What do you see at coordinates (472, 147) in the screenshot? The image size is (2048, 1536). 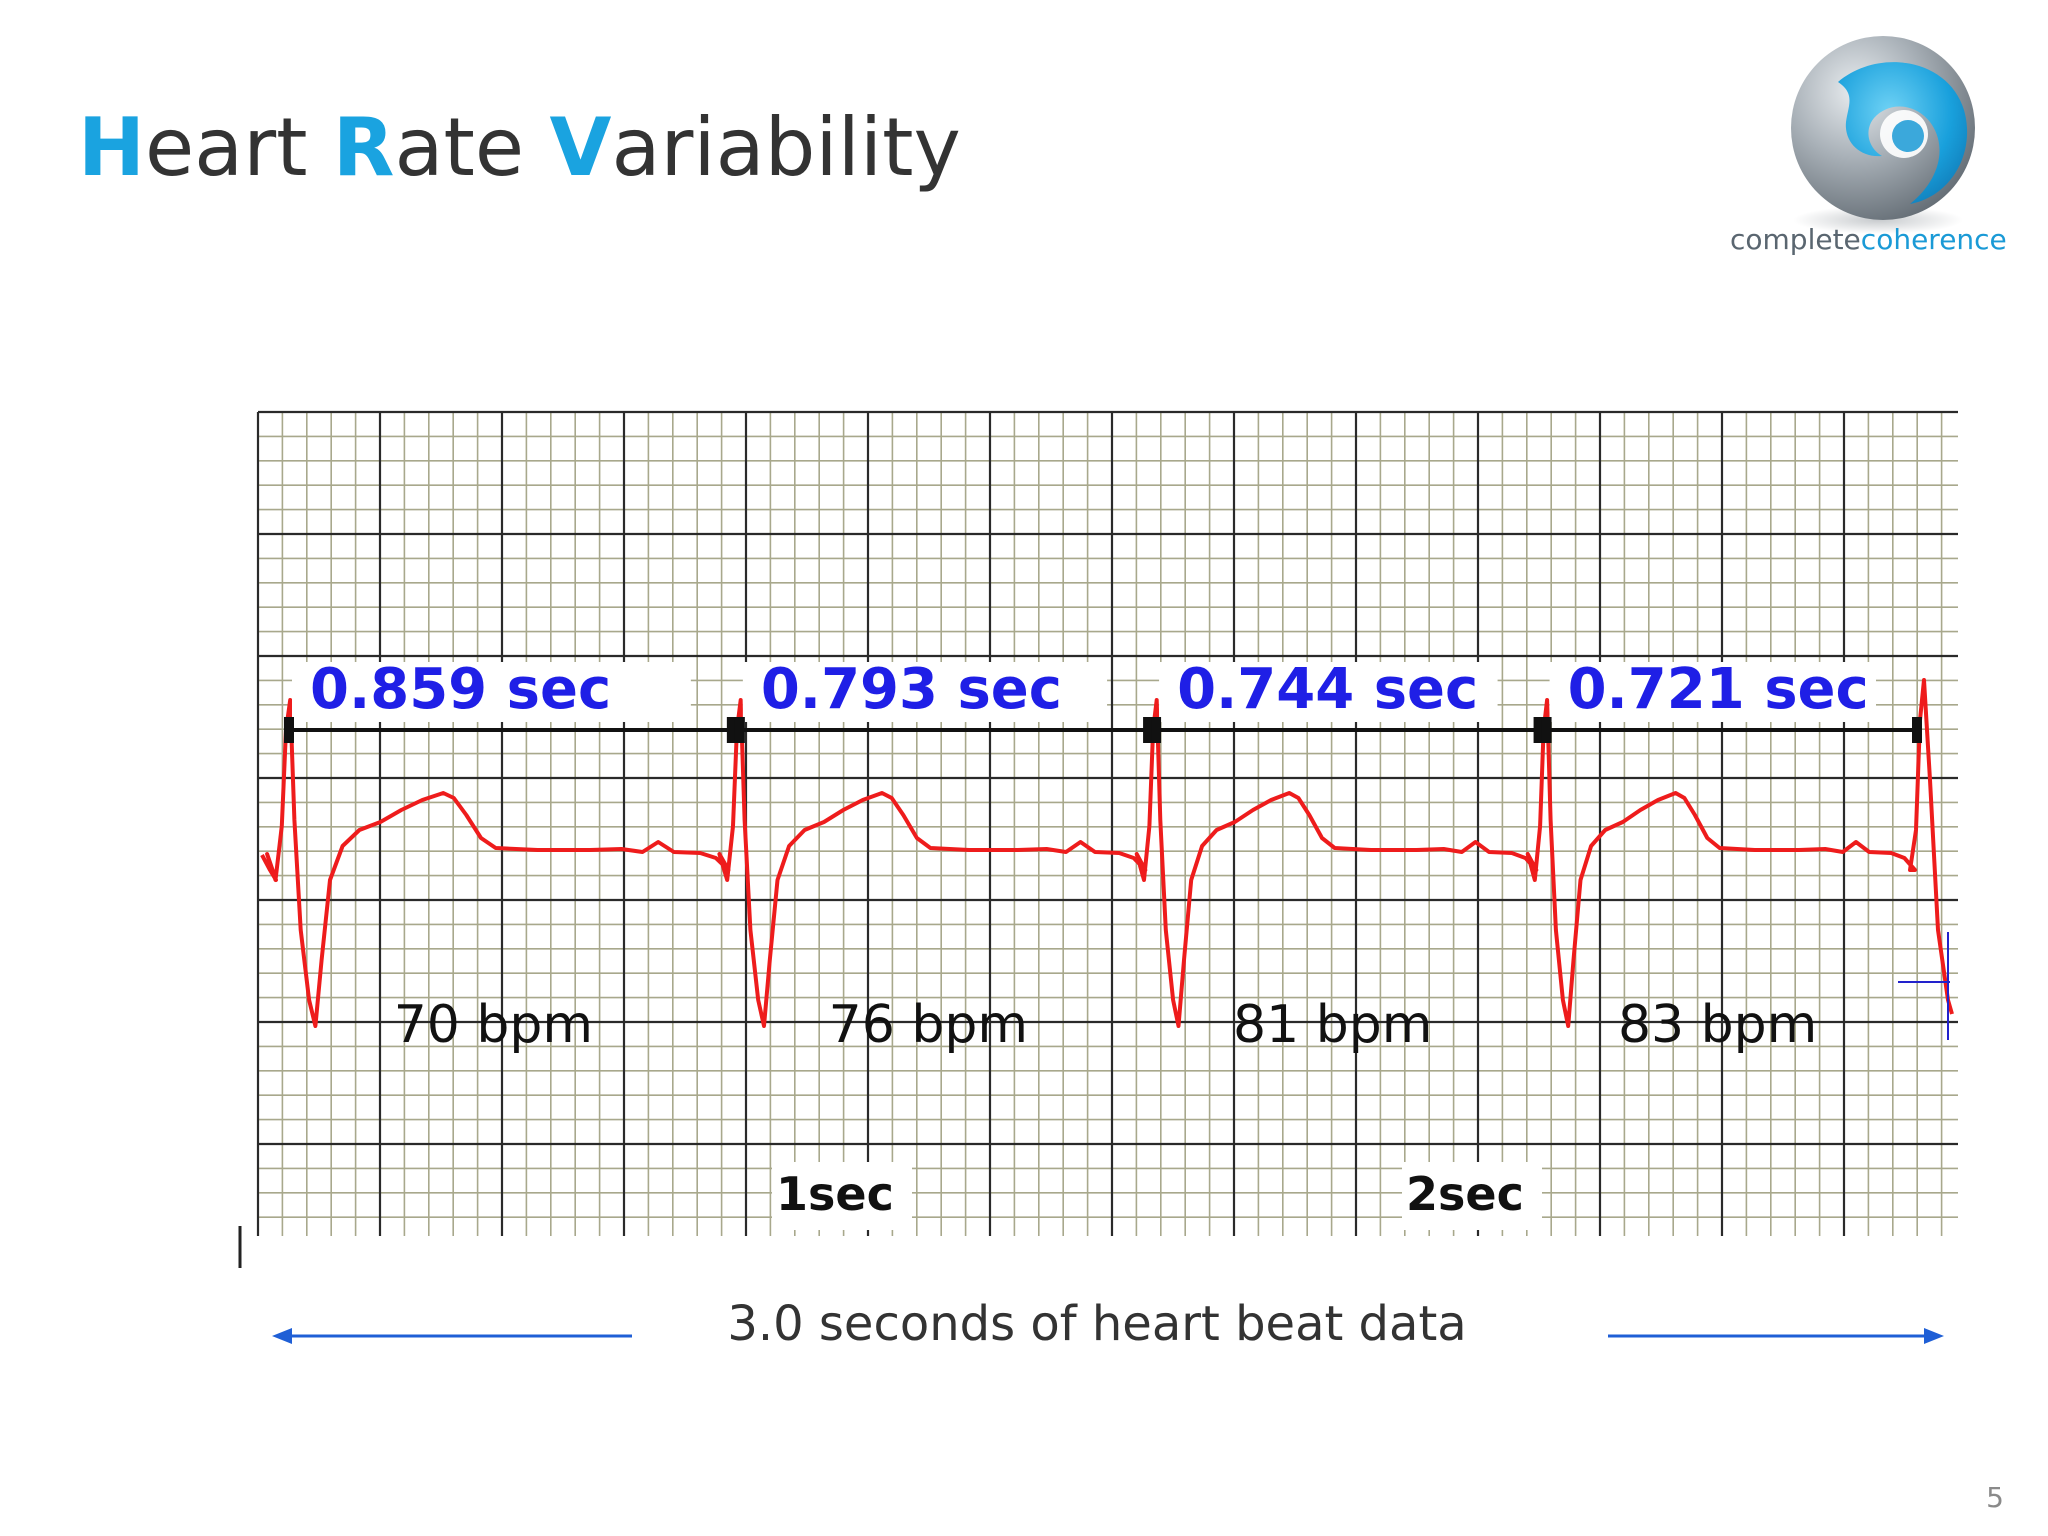 I see `title-rest-rate: ate` at bounding box center [472, 147].